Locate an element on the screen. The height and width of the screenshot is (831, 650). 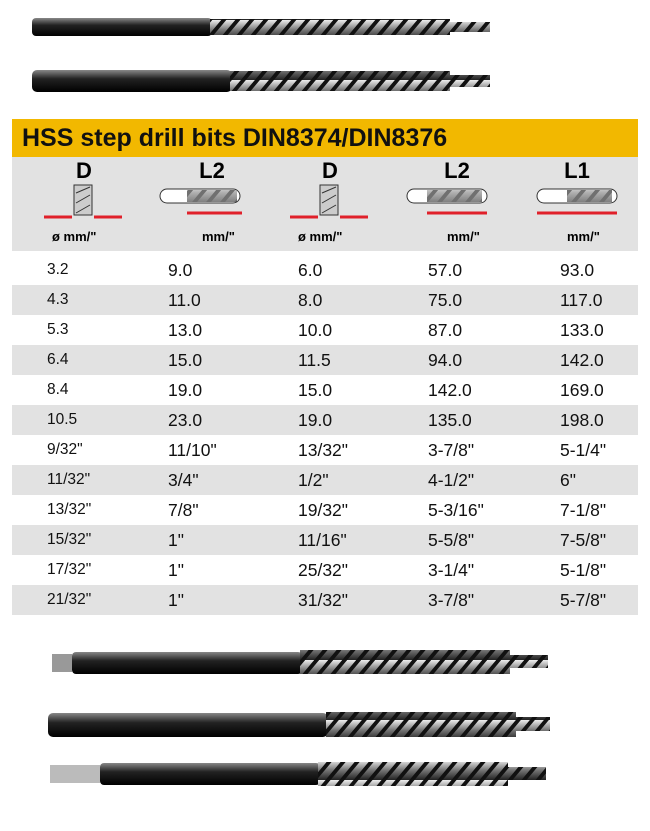
table-cell: 135.0 is located at coordinates (450, 420).